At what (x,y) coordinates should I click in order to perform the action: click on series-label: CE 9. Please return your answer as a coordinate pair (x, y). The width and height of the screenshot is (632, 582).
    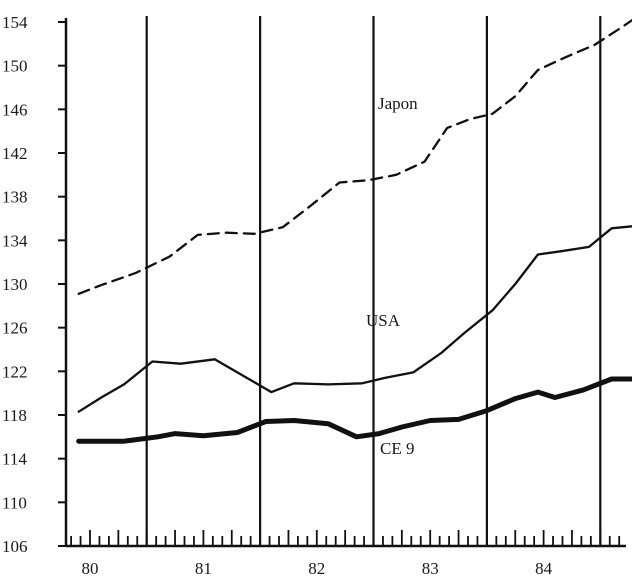
    Looking at the image, I should click on (397, 448).